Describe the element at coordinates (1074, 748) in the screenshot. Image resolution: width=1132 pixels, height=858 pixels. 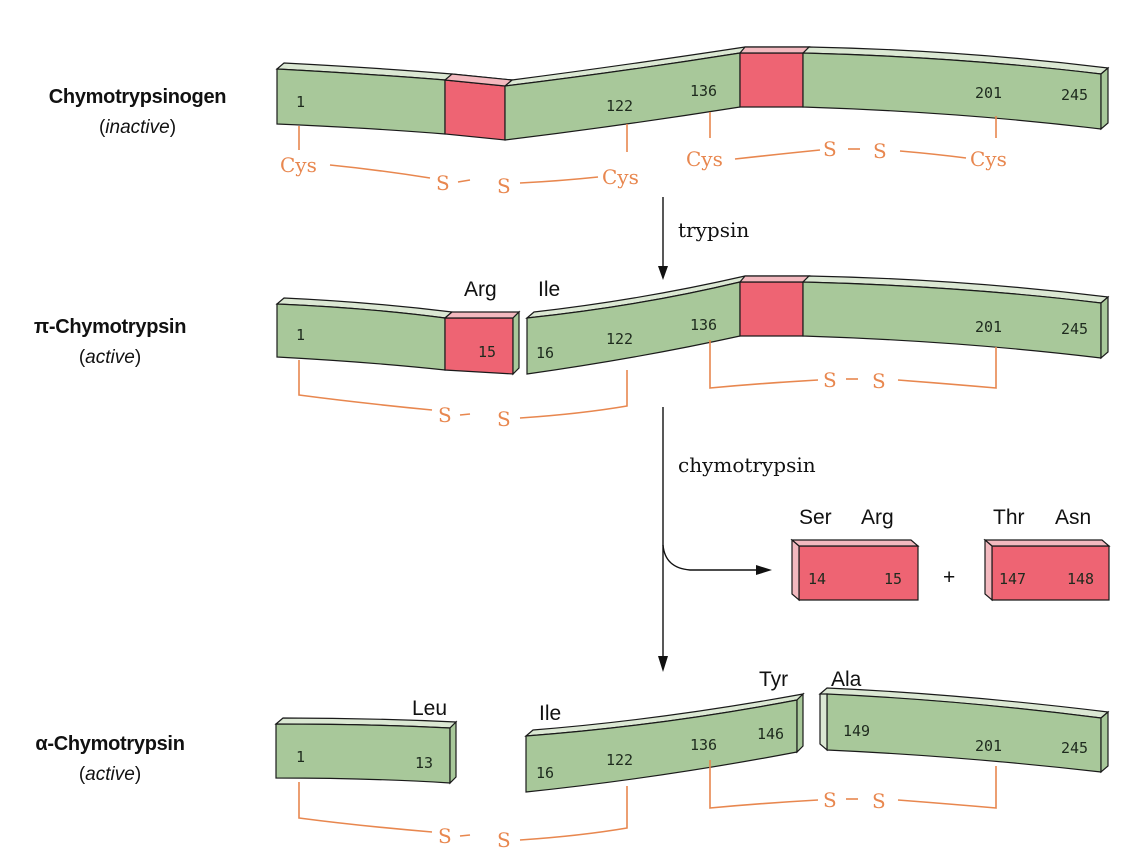
I see `alpha-residue-245: 245` at that location.